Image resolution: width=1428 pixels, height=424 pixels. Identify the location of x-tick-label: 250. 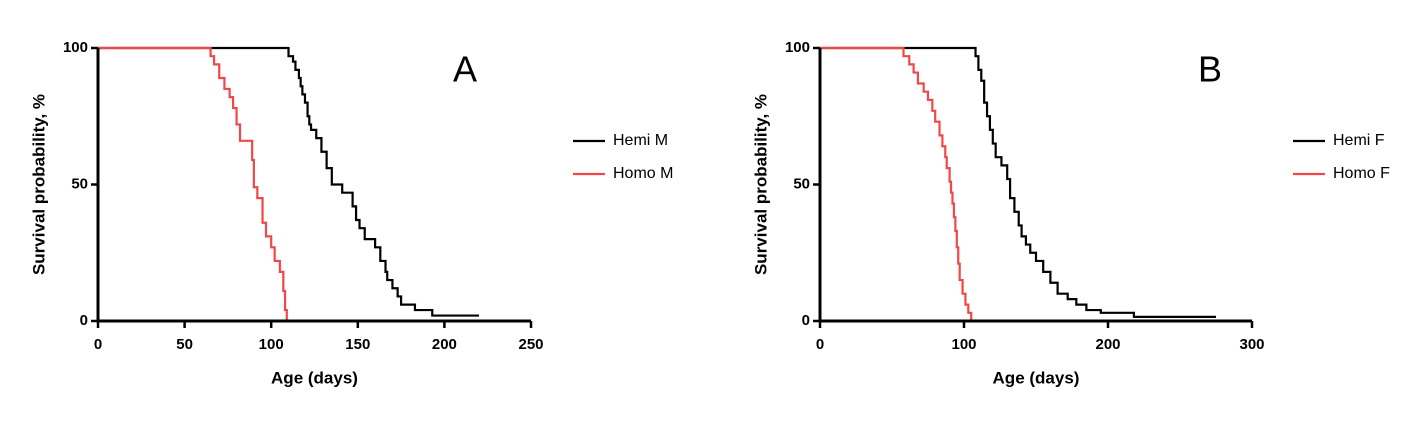
(530, 344).